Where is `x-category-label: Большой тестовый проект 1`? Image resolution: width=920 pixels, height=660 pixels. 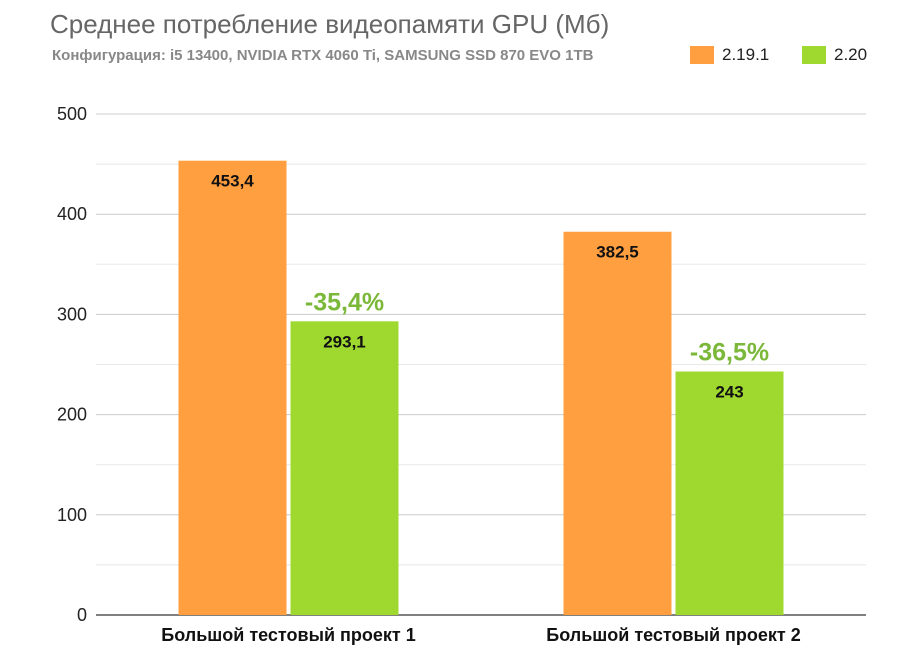 x-category-label: Большой тестовый проект 1 is located at coordinates (288, 635).